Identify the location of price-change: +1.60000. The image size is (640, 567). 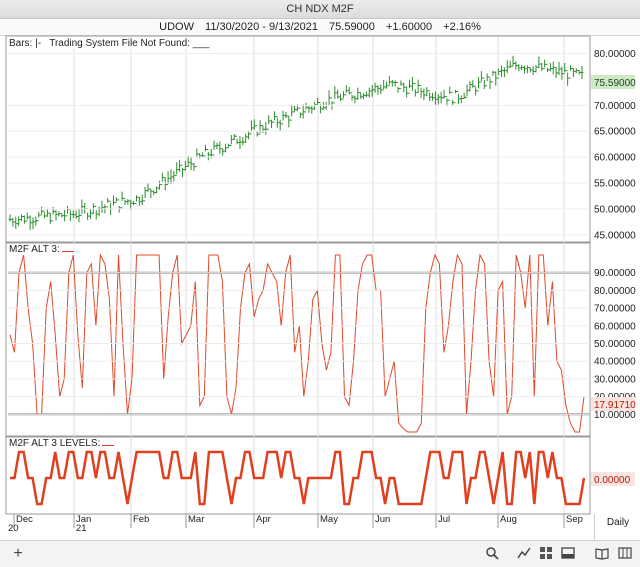
(409, 27).